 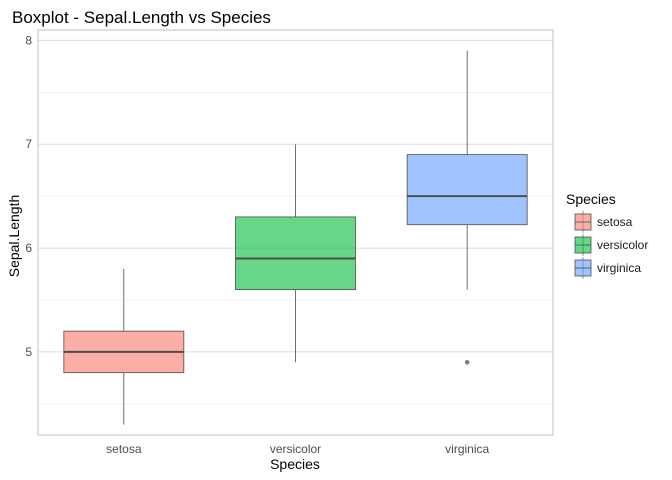 I want to click on x-tick-label: setosa, so click(x=124, y=449).